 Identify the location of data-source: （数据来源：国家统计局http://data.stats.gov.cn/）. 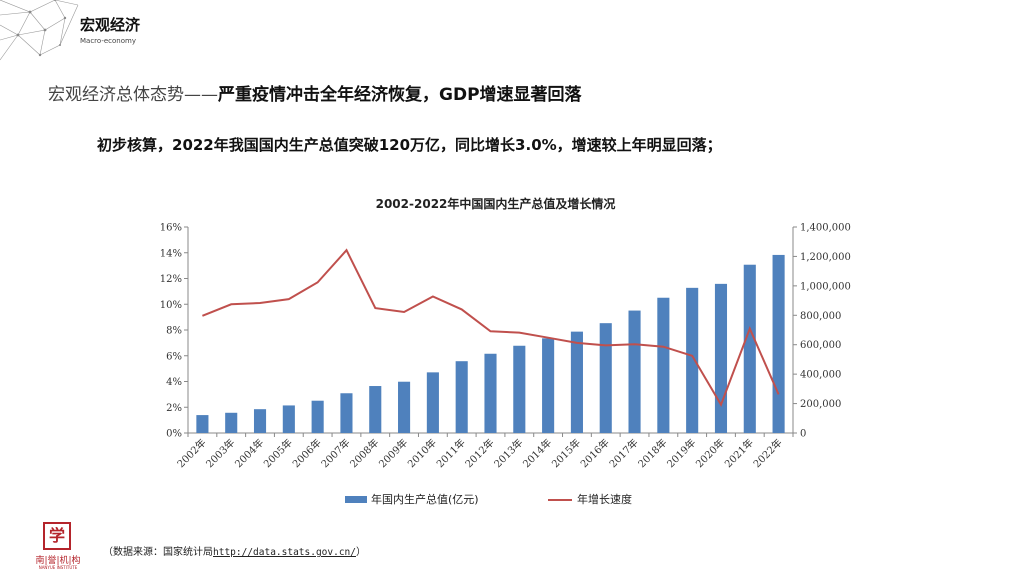
(234, 550).